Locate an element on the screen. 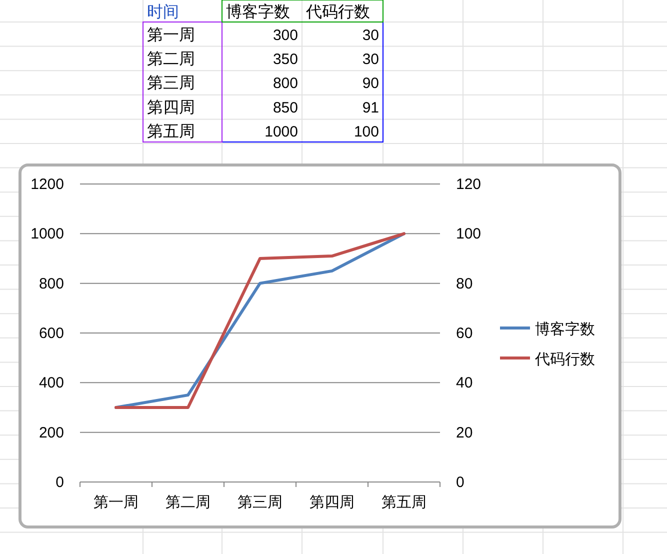  category-label: 第一周 is located at coordinates (171, 35).